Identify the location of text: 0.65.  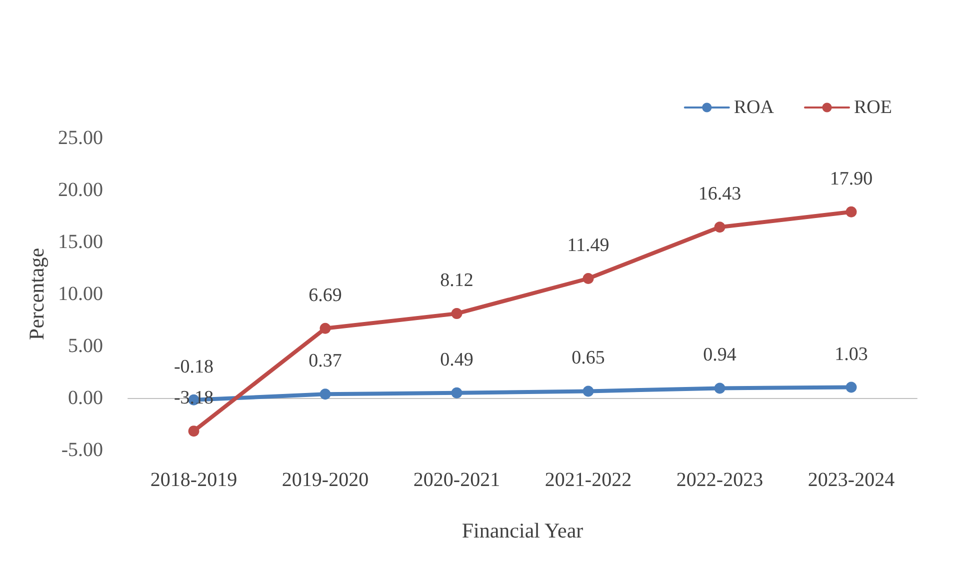
(588, 358).